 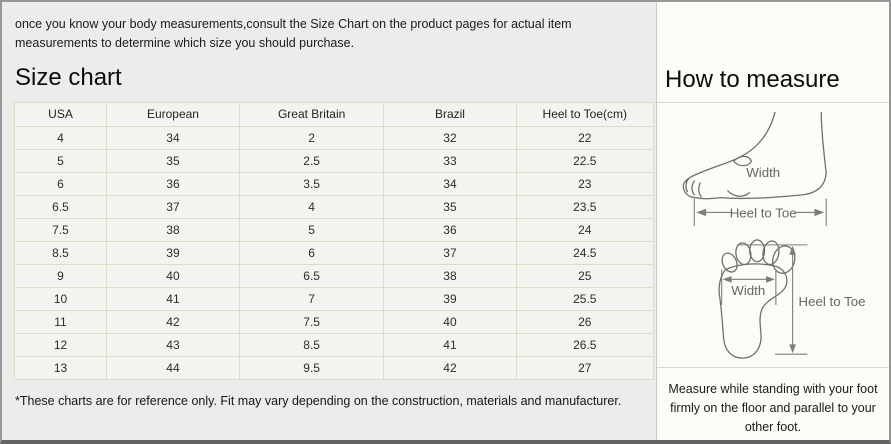 I want to click on cell-brazil: 38, so click(x=450, y=275).